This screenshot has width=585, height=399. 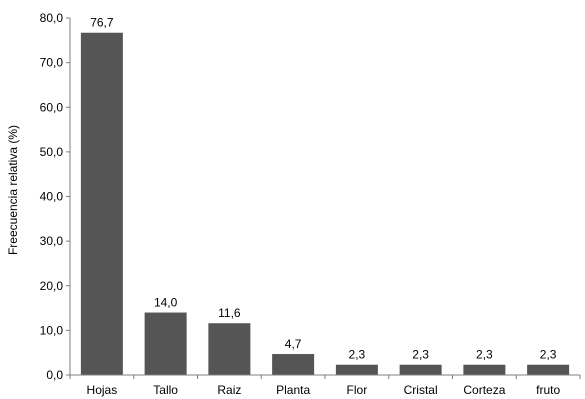 I want to click on y-tick-label: 80,0, so click(x=52, y=18).